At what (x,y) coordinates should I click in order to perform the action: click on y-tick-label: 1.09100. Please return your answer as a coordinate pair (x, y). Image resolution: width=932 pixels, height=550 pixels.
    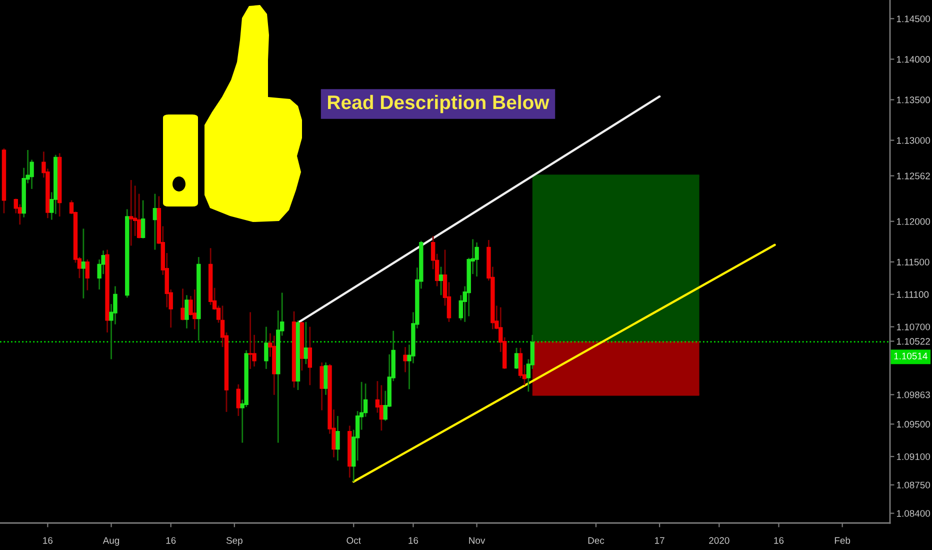
    Looking at the image, I should click on (913, 456).